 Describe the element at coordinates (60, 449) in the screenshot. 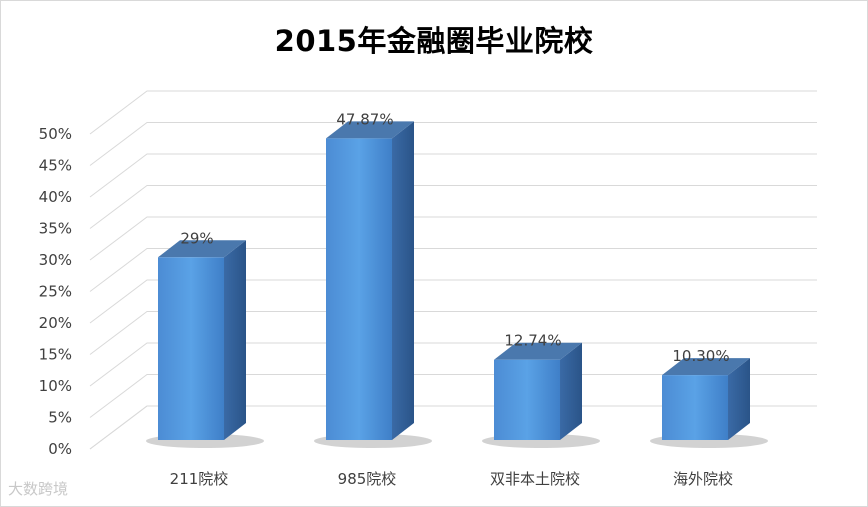

I see `y-tick-label: 0%` at that location.